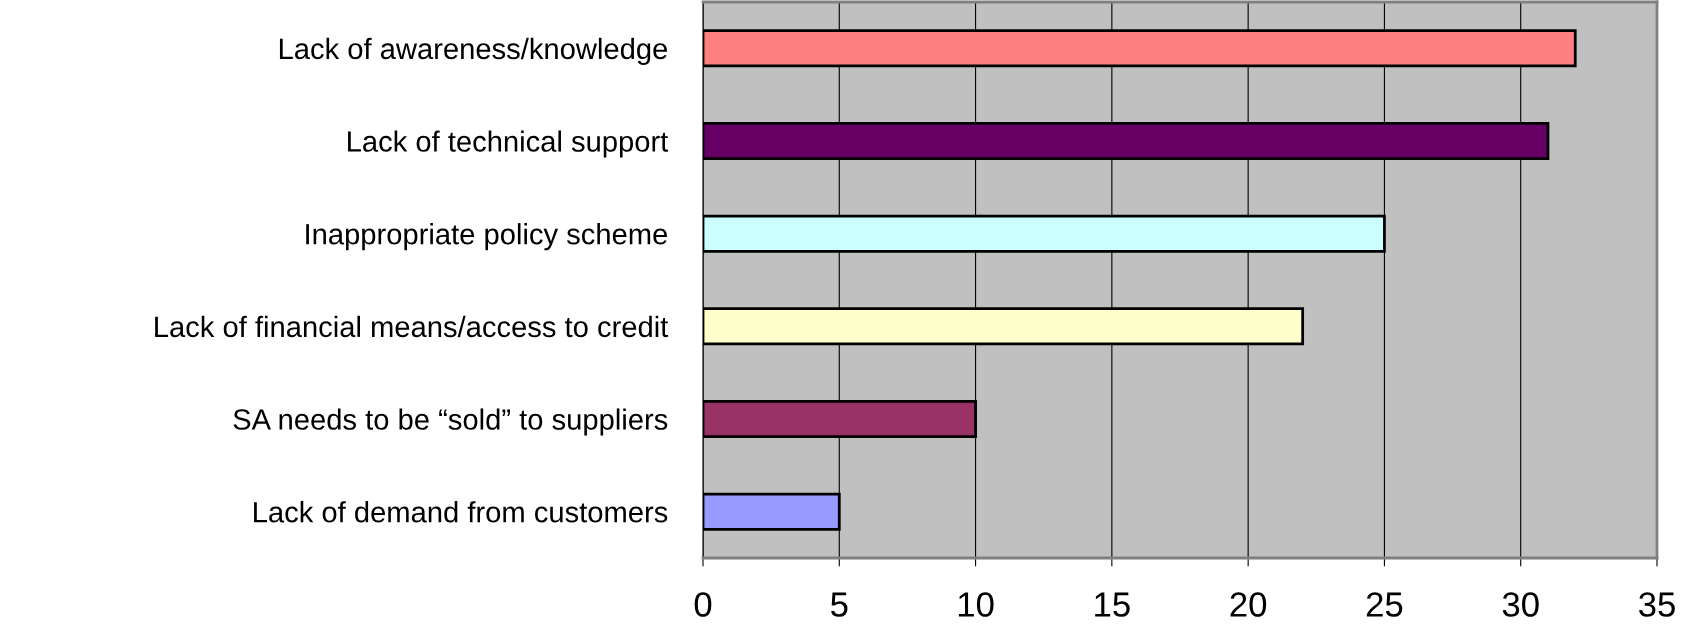 The image size is (1682, 644). Describe the element at coordinates (1384, 604) in the screenshot. I see `x-tick-label: 25` at that location.